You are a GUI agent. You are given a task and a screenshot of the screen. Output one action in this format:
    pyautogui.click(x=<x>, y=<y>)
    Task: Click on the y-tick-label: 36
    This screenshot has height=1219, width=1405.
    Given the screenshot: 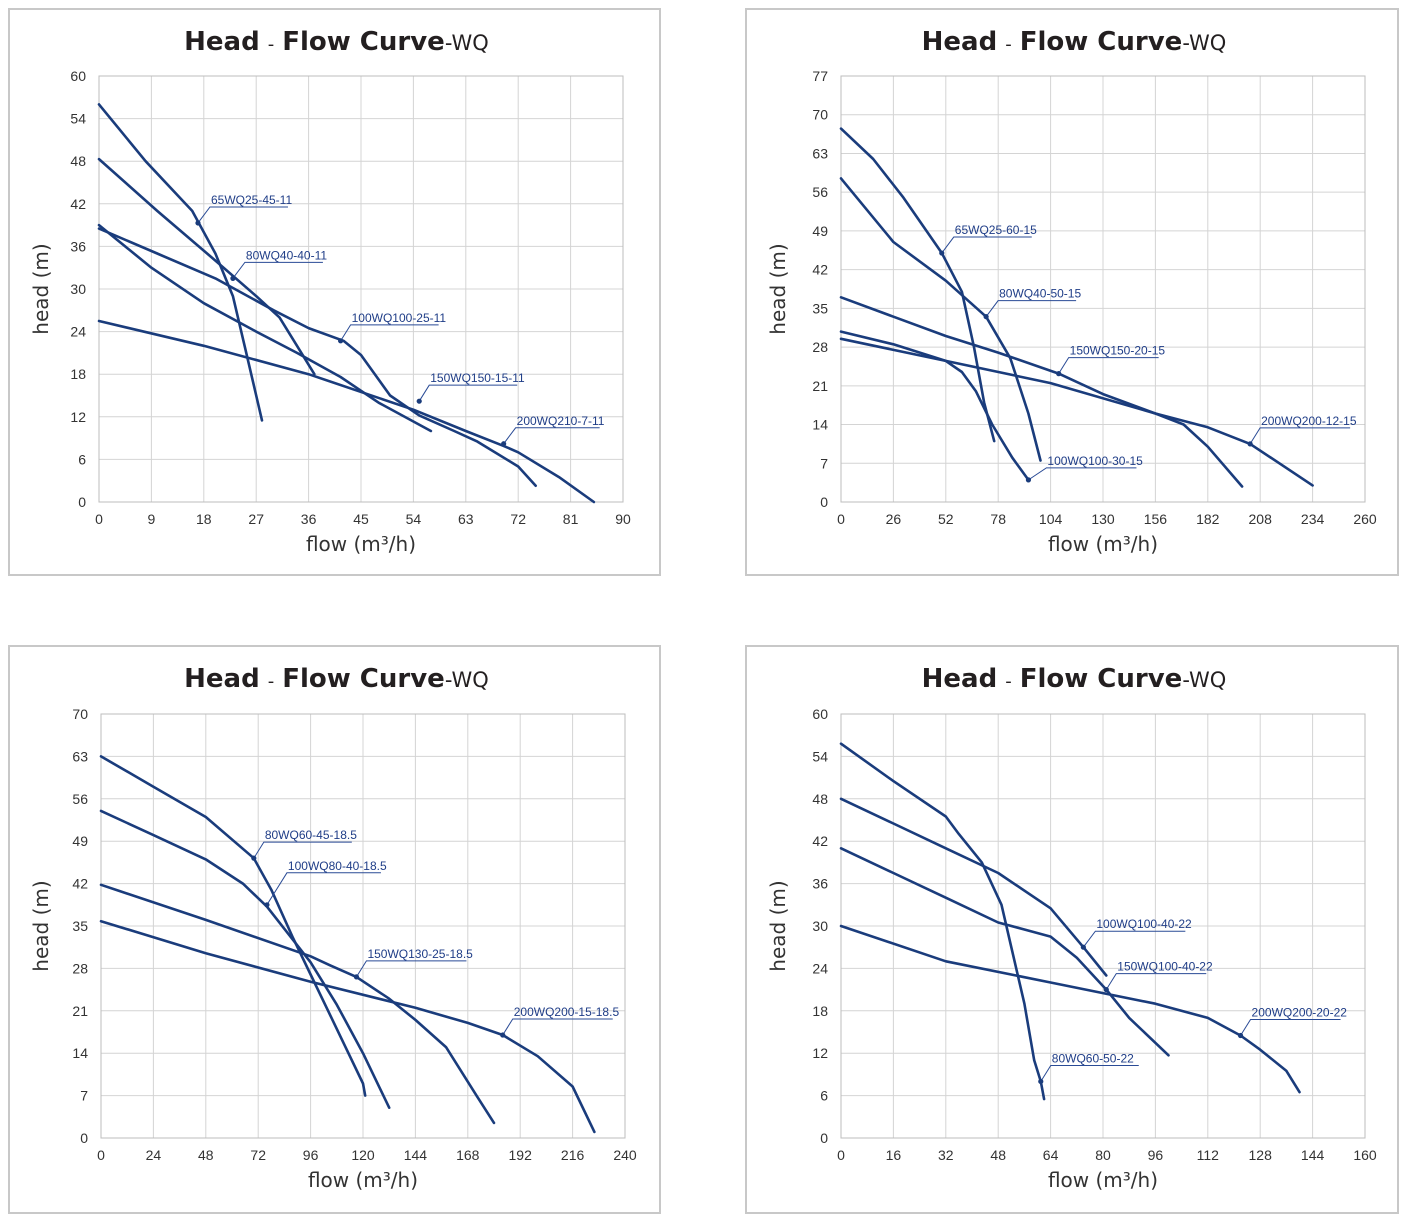 What is the action you would take?
    pyautogui.click(x=820, y=884)
    